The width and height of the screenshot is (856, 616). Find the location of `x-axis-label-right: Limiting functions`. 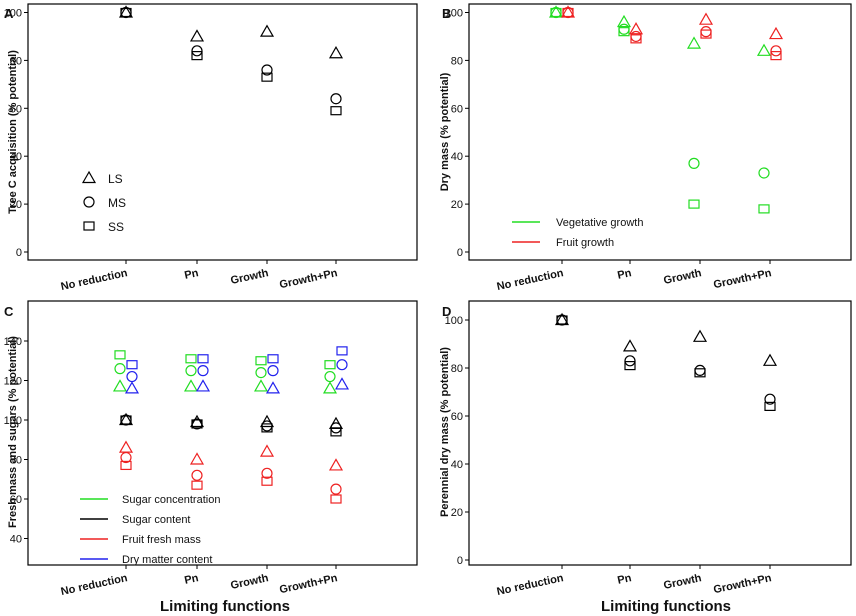

x-axis-label-right: Limiting functions is located at coordinates (666, 606).